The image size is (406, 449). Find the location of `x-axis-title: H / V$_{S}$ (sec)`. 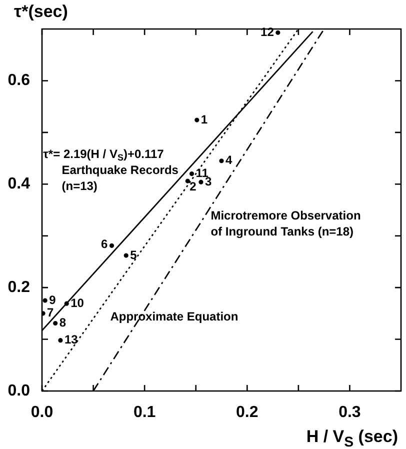

x-axis-title: H / V$_{S}$ (sec) is located at coordinates (352, 438).